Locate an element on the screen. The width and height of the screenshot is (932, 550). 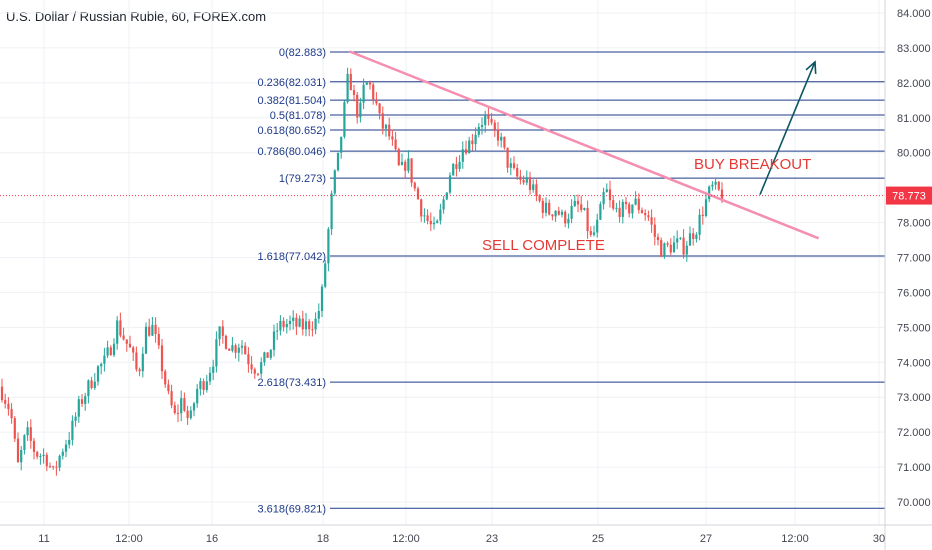
arrow-head is located at coordinates (811, 67).